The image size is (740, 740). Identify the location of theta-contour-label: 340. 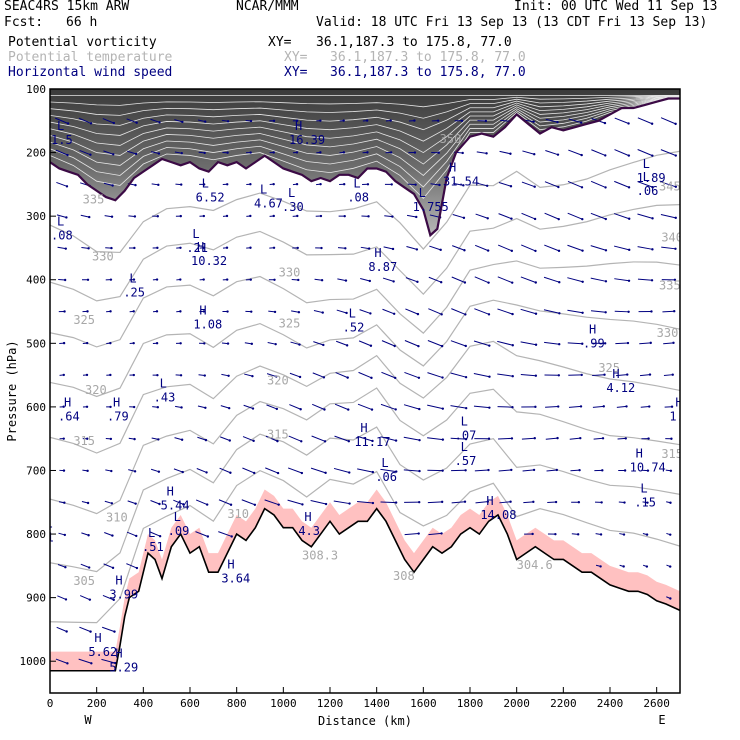
(672, 238).